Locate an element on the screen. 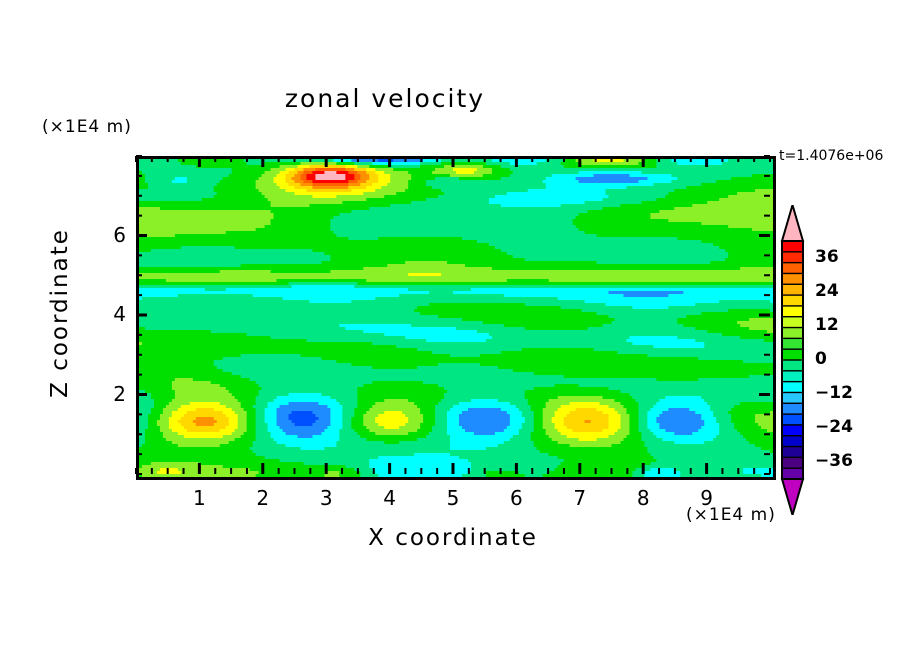 This screenshot has width=904, height=654. x-axis-title: X coordinate is located at coordinates (453, 538).